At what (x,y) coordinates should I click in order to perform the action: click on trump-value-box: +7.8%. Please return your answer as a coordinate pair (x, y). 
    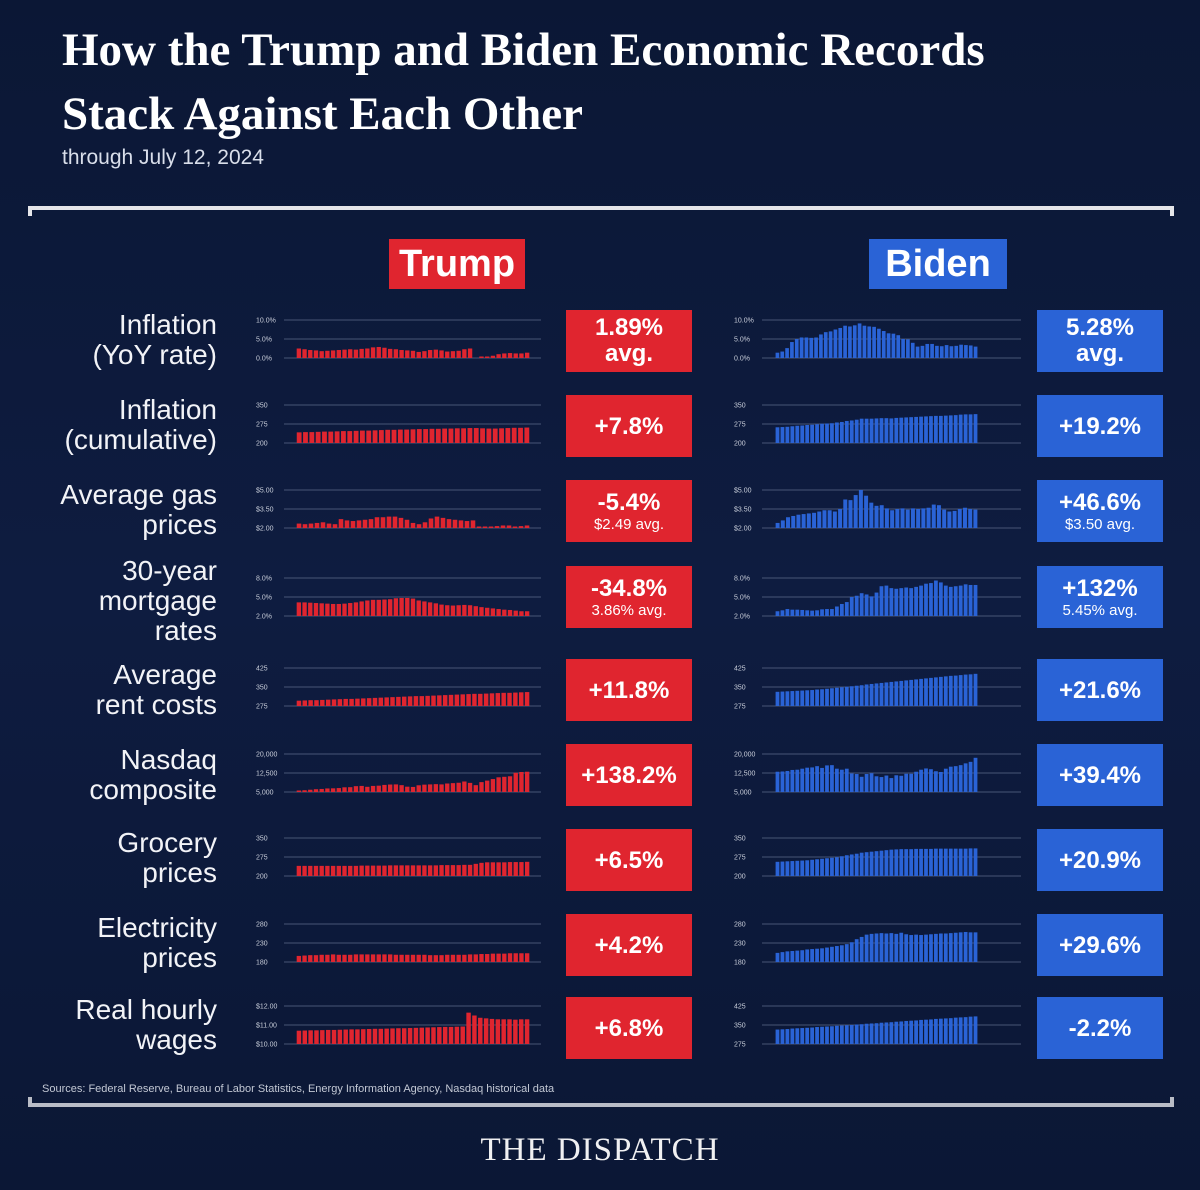
    Looking at the image, I should click on (629, 426).